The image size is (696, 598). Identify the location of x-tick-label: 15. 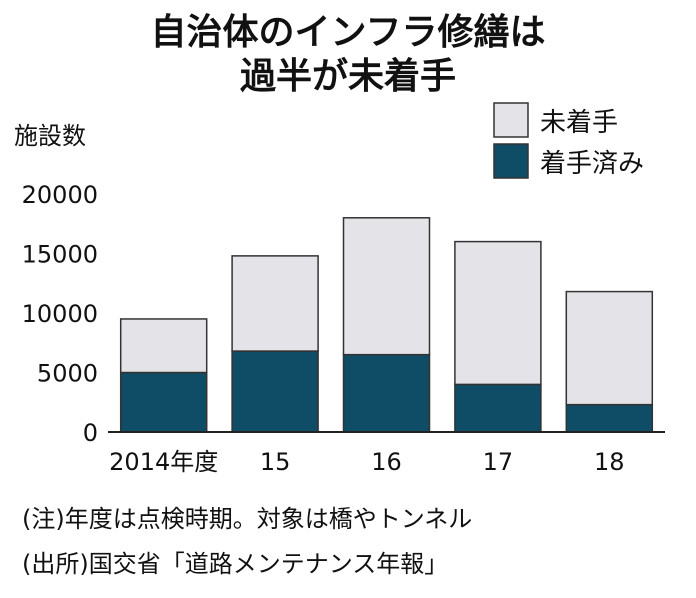
(275, 462).